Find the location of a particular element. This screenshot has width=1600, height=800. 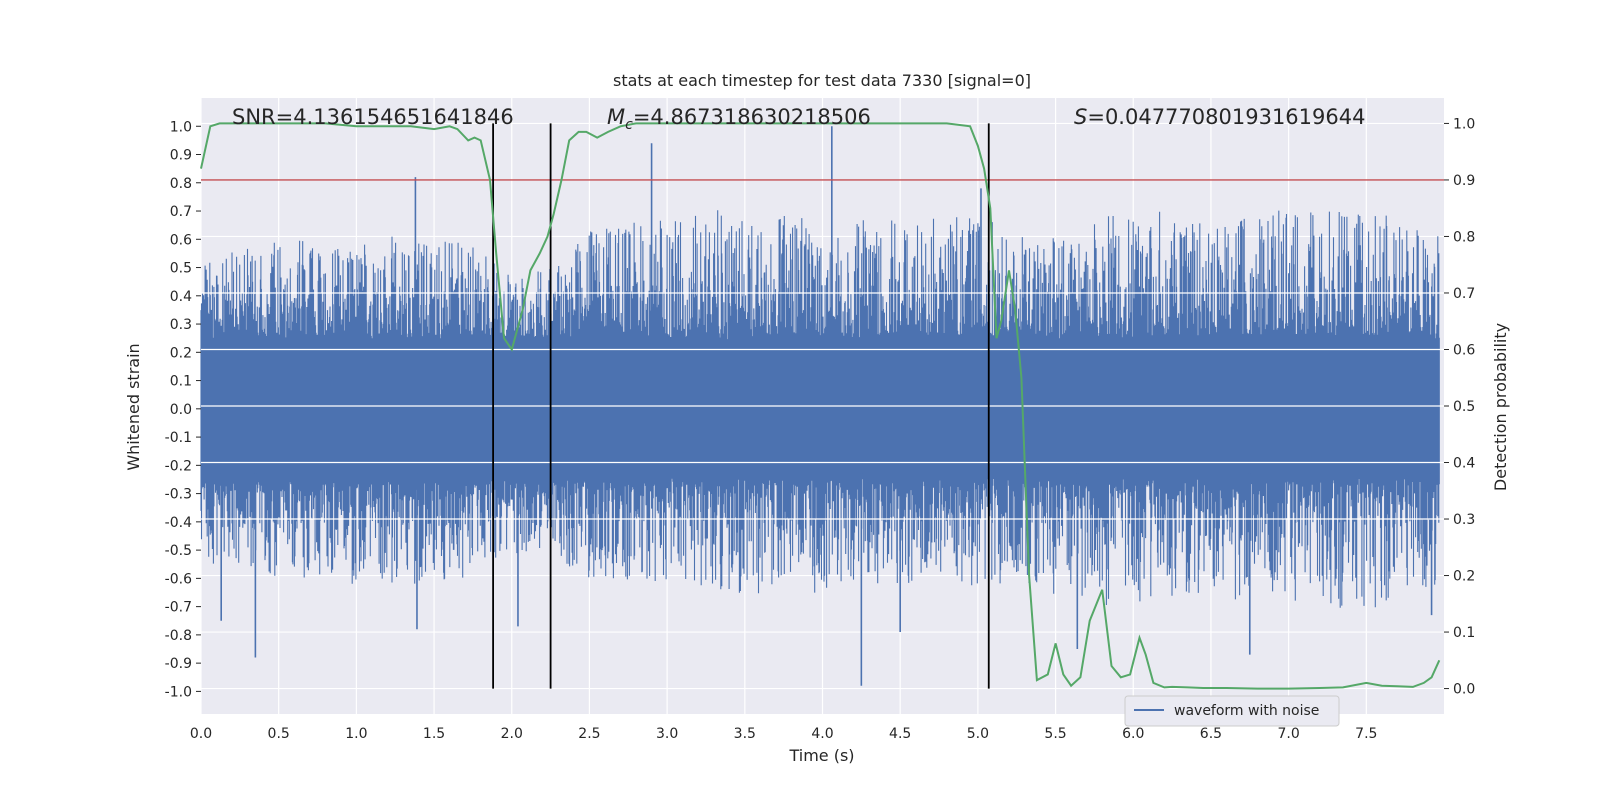

y-tick-label: -0.6 is located at coordinates (178, 579).